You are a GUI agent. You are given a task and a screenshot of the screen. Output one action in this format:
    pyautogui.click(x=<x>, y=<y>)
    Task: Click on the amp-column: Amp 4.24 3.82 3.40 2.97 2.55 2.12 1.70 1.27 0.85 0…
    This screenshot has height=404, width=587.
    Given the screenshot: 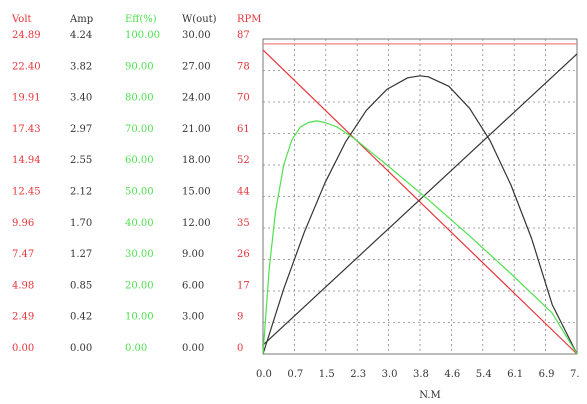 What is the action you would take?
    pyautogui.click(x=81, y=184)
    